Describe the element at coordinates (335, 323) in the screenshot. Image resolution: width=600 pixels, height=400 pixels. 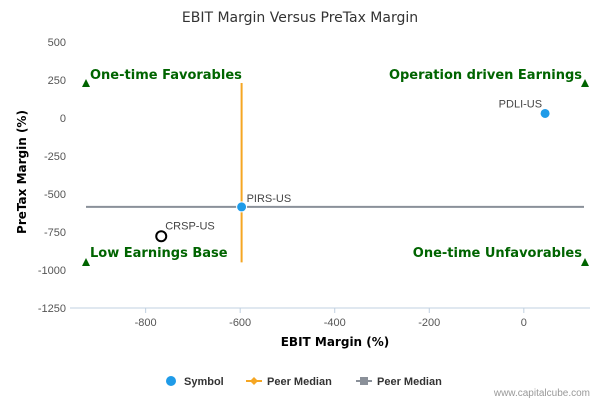
I see `x-tick-label: -400` at that location.